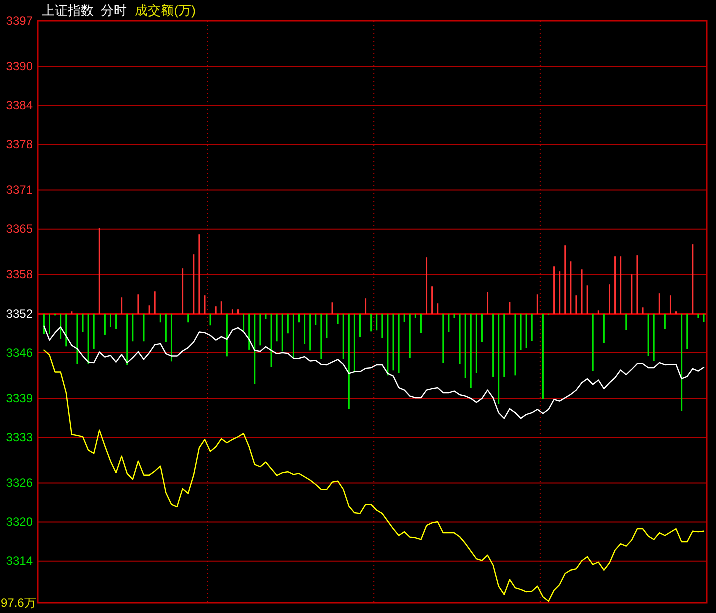 The image size is (716, 613). Describe the element at coordinates (20, 66) in the screenshot. I see `y-tick-label: 3390` at that location.